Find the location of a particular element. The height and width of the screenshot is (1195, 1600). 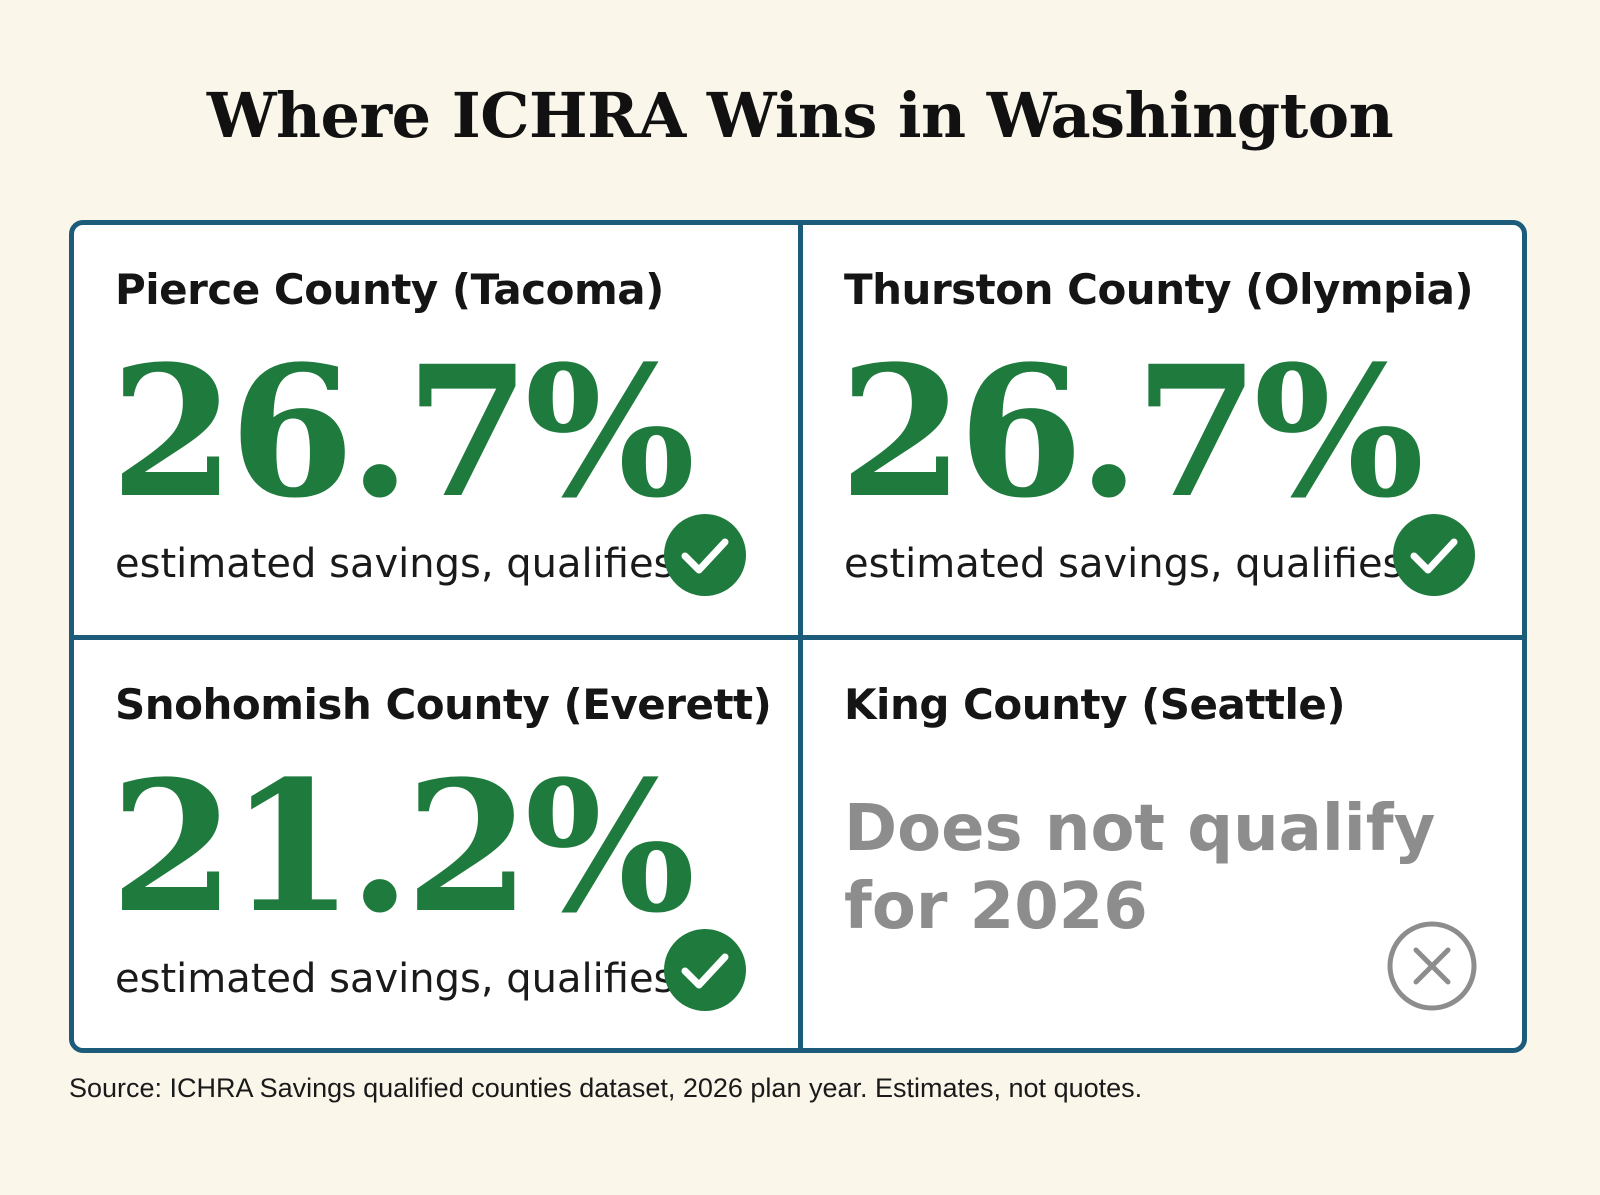

x-circle-icon is located at coordinates (1432, 966).